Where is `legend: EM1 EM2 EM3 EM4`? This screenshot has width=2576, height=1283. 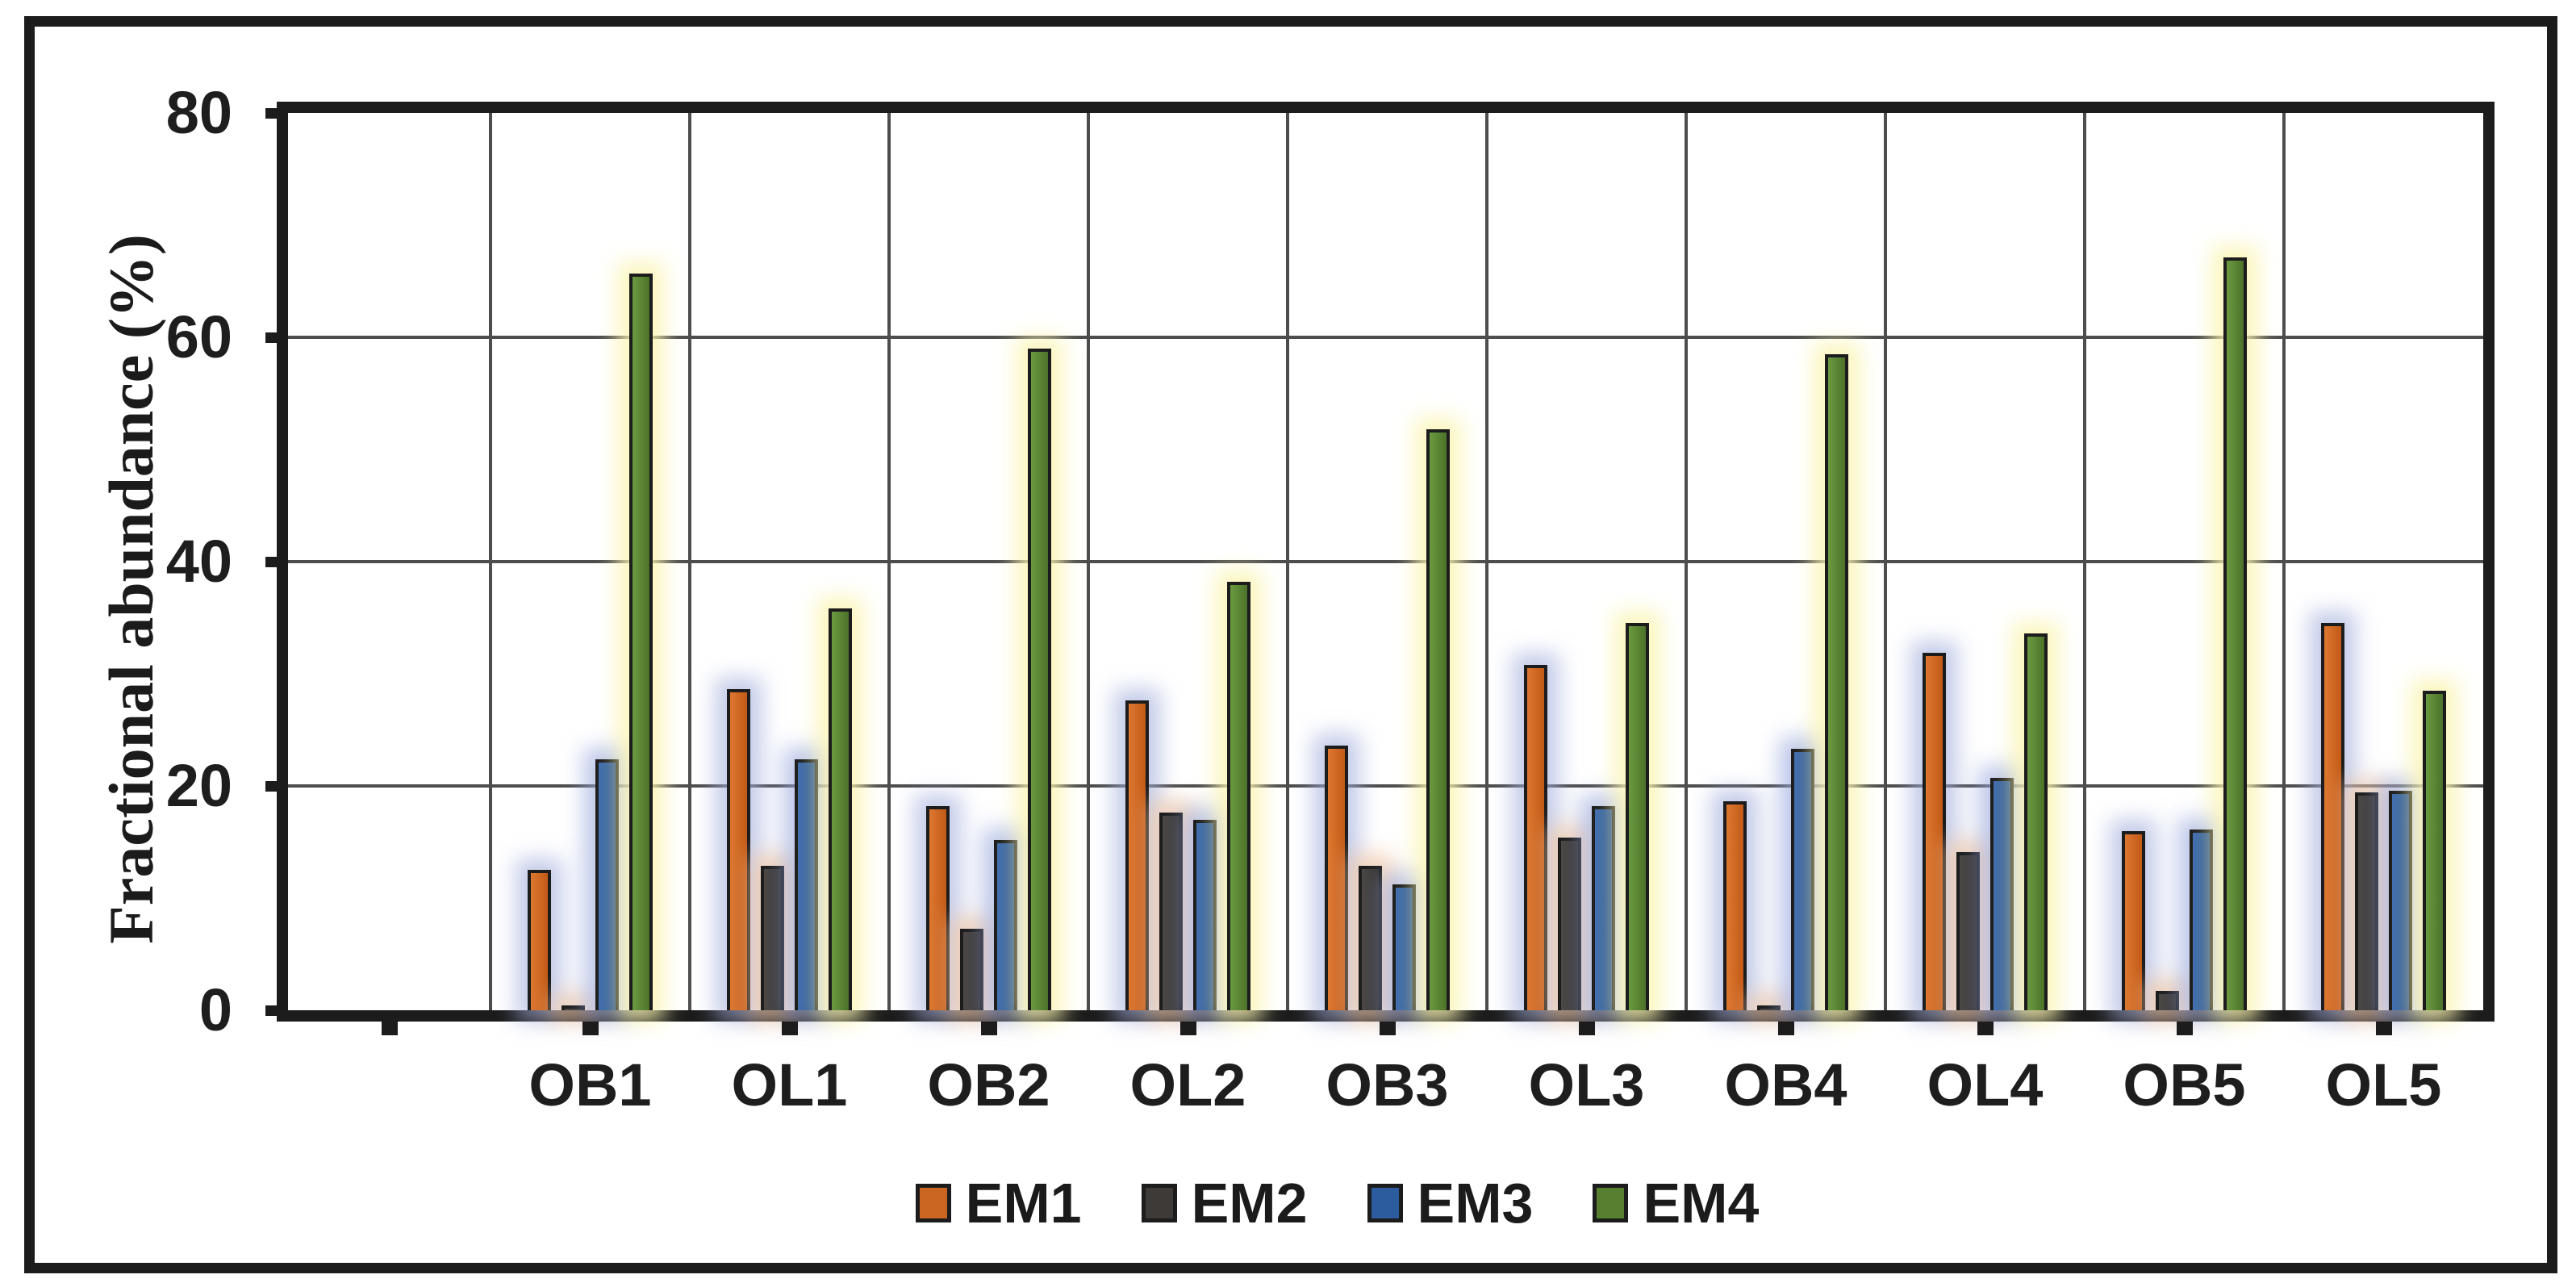
legend: EM1 EM2 EM3 EM4 is located at coordinates (1337, 1203).